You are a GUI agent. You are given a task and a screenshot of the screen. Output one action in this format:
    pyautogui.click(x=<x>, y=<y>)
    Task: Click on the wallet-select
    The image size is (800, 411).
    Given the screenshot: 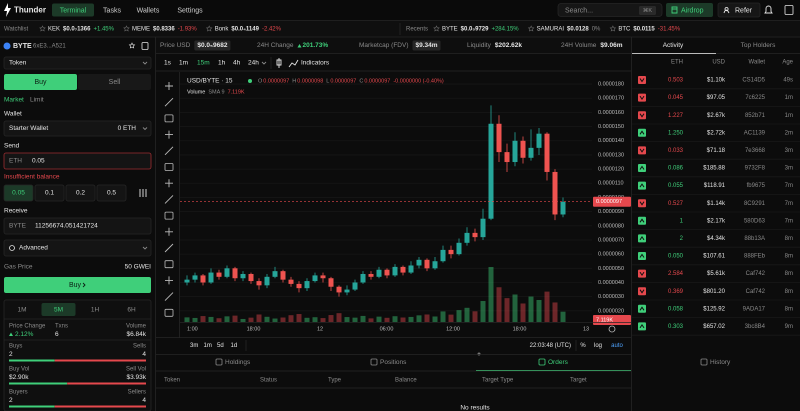 What is the action you would take?
    pyautogui.click(x=77, y=128)
    